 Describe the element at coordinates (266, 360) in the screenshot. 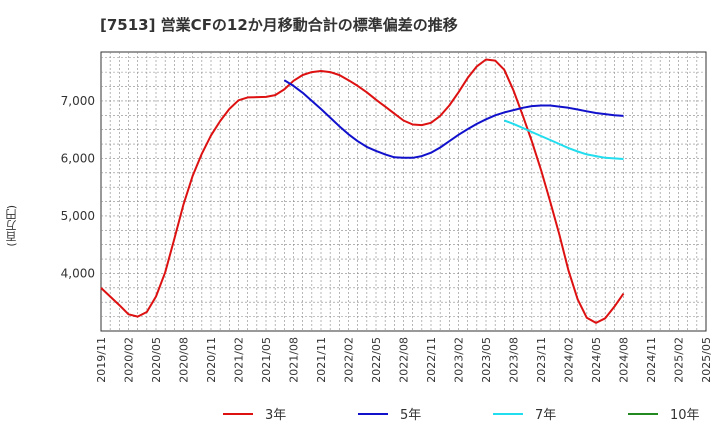

I see `x-tick-label: 2021/05` at that location.